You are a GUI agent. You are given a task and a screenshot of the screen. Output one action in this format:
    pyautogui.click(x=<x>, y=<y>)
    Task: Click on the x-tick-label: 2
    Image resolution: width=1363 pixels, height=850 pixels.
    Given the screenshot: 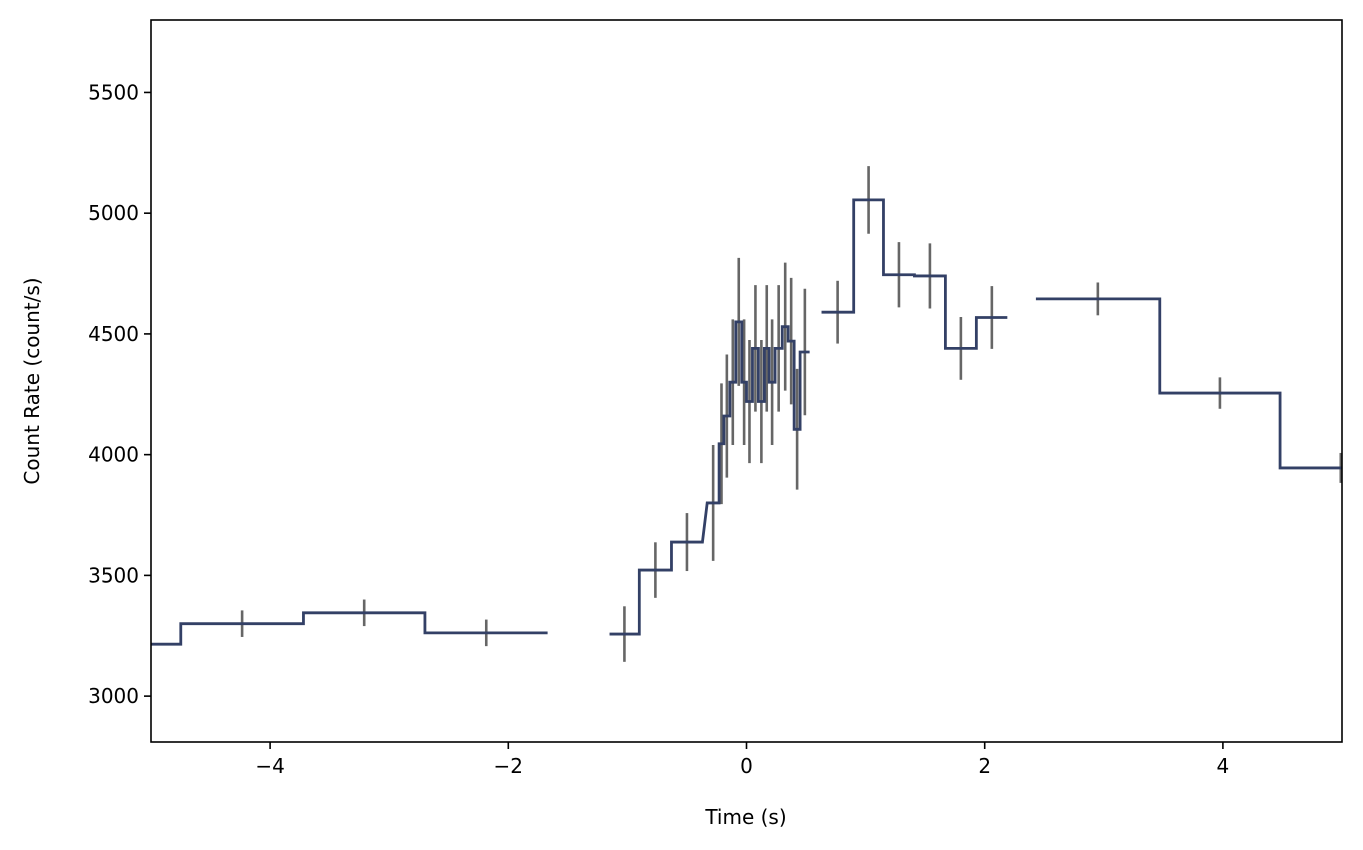 What is the action you would take?
    pyautogui.click(x=984, y=766)
    